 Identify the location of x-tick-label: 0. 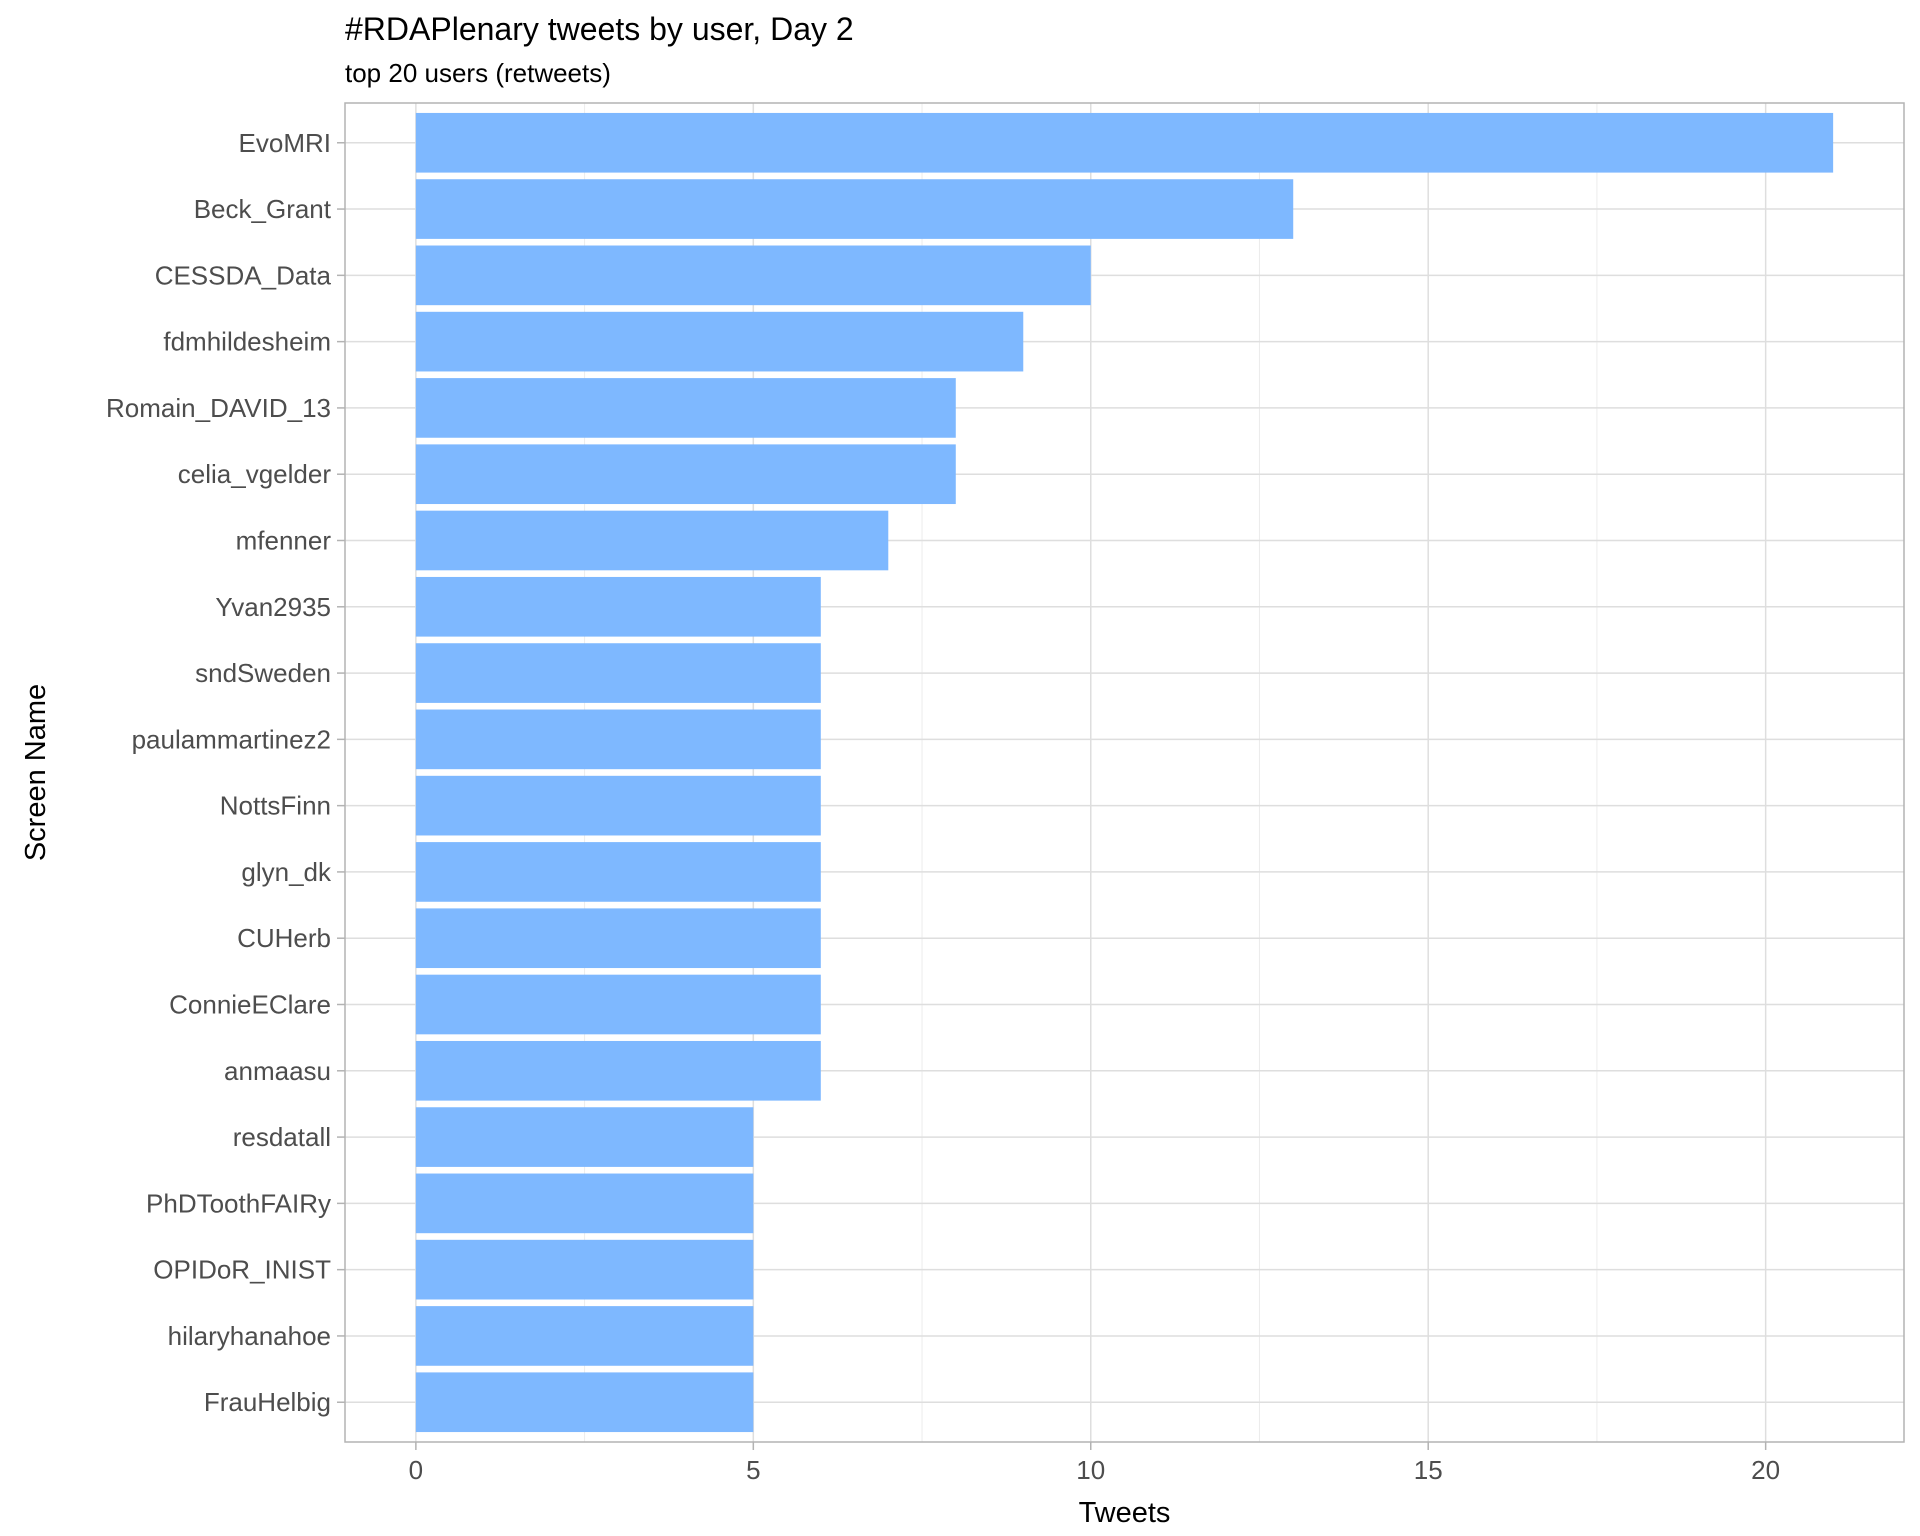
(416, 1470).